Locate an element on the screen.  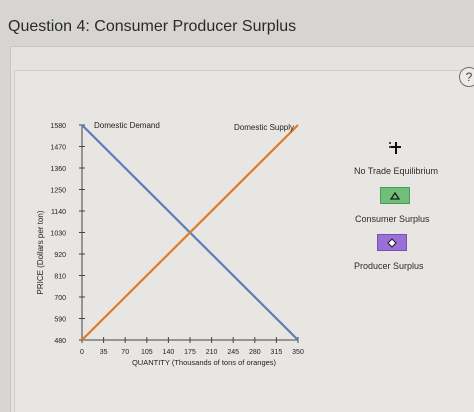
triangle-icon is located at coordinates (395, 195).